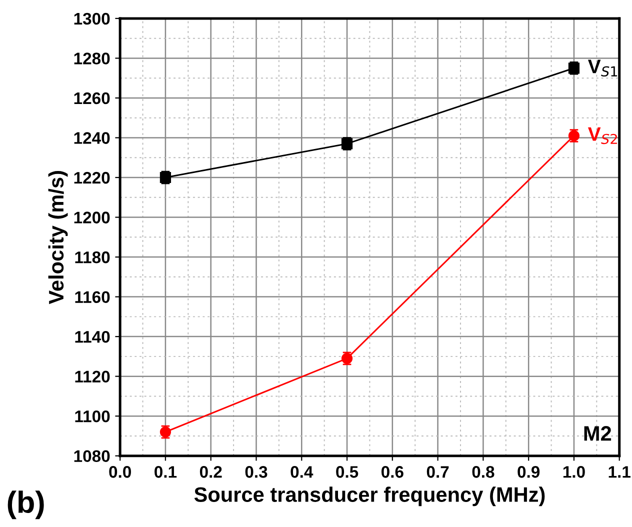 This screenshot has height=527, width=632. Describe the element at coordinates (58, 237) in the screenshot. I see `y-axis-title: Velocity (m/s)` at that location.